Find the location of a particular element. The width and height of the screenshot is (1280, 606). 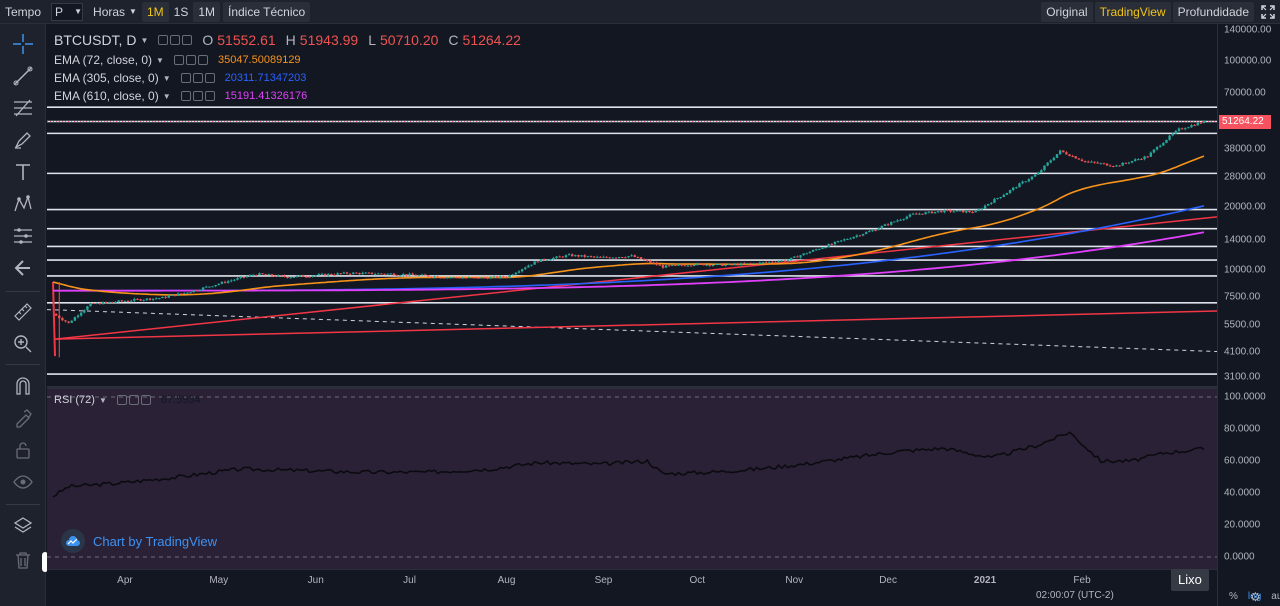

pattern-icon is located at coordinates (23, 204).